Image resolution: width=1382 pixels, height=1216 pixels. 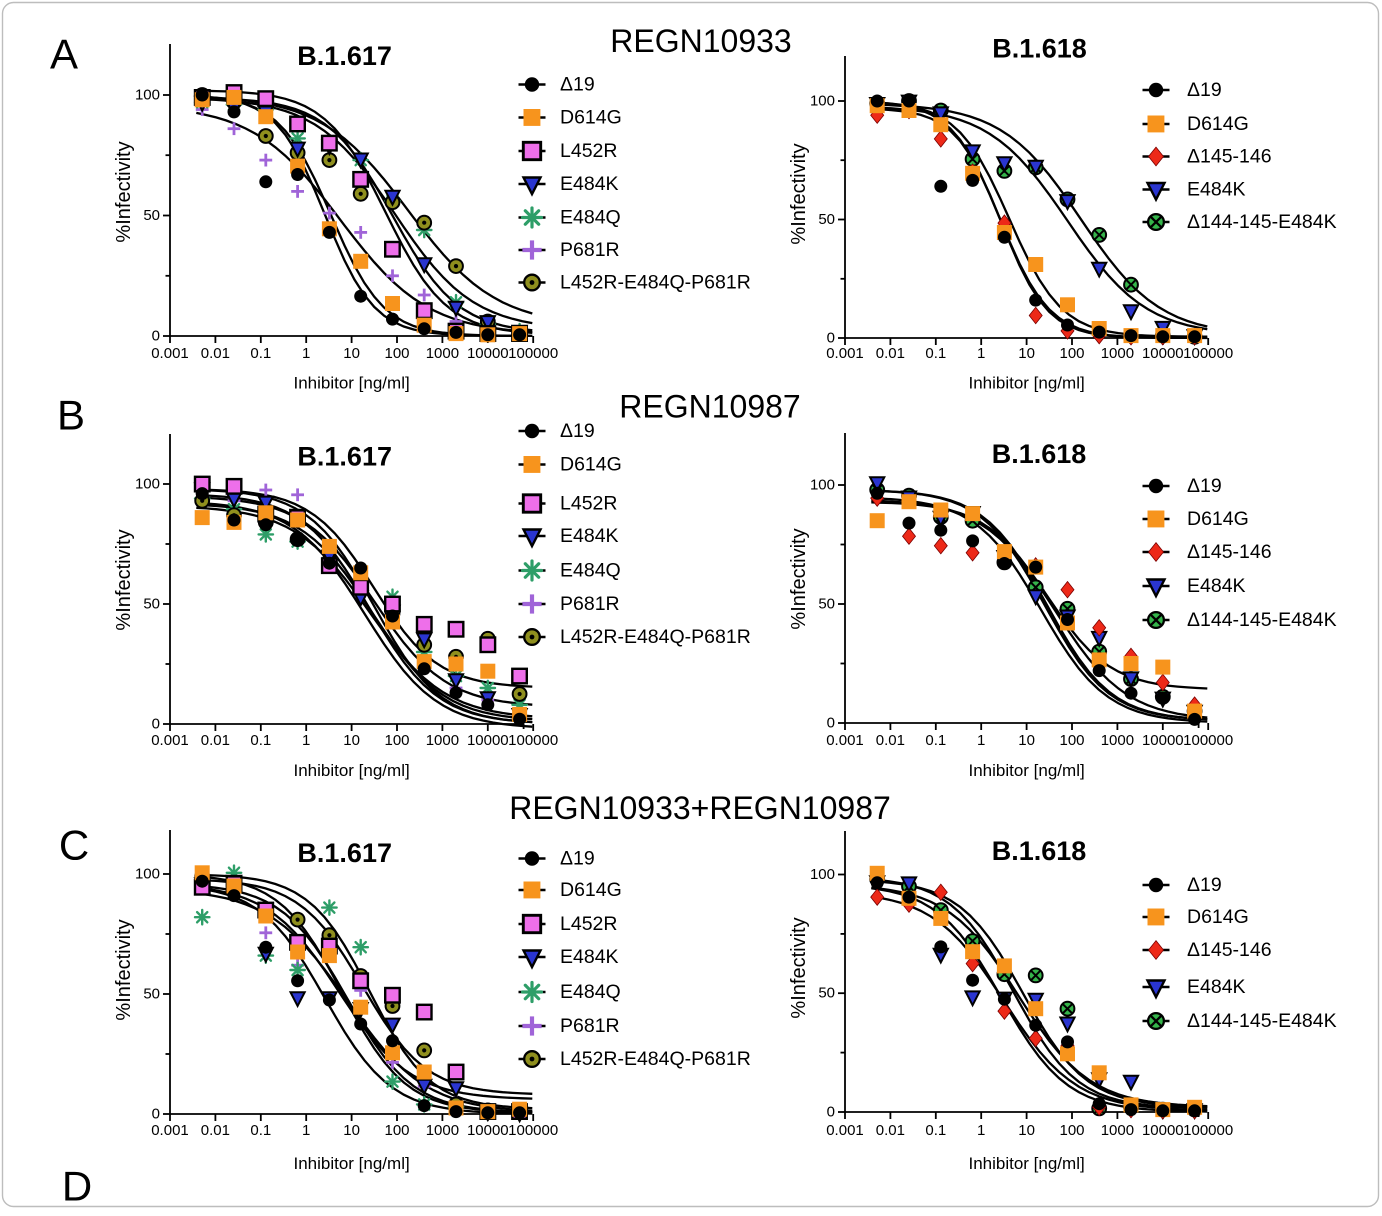 I want to click on svg-text: E484Q, so click(x=590, y=218).